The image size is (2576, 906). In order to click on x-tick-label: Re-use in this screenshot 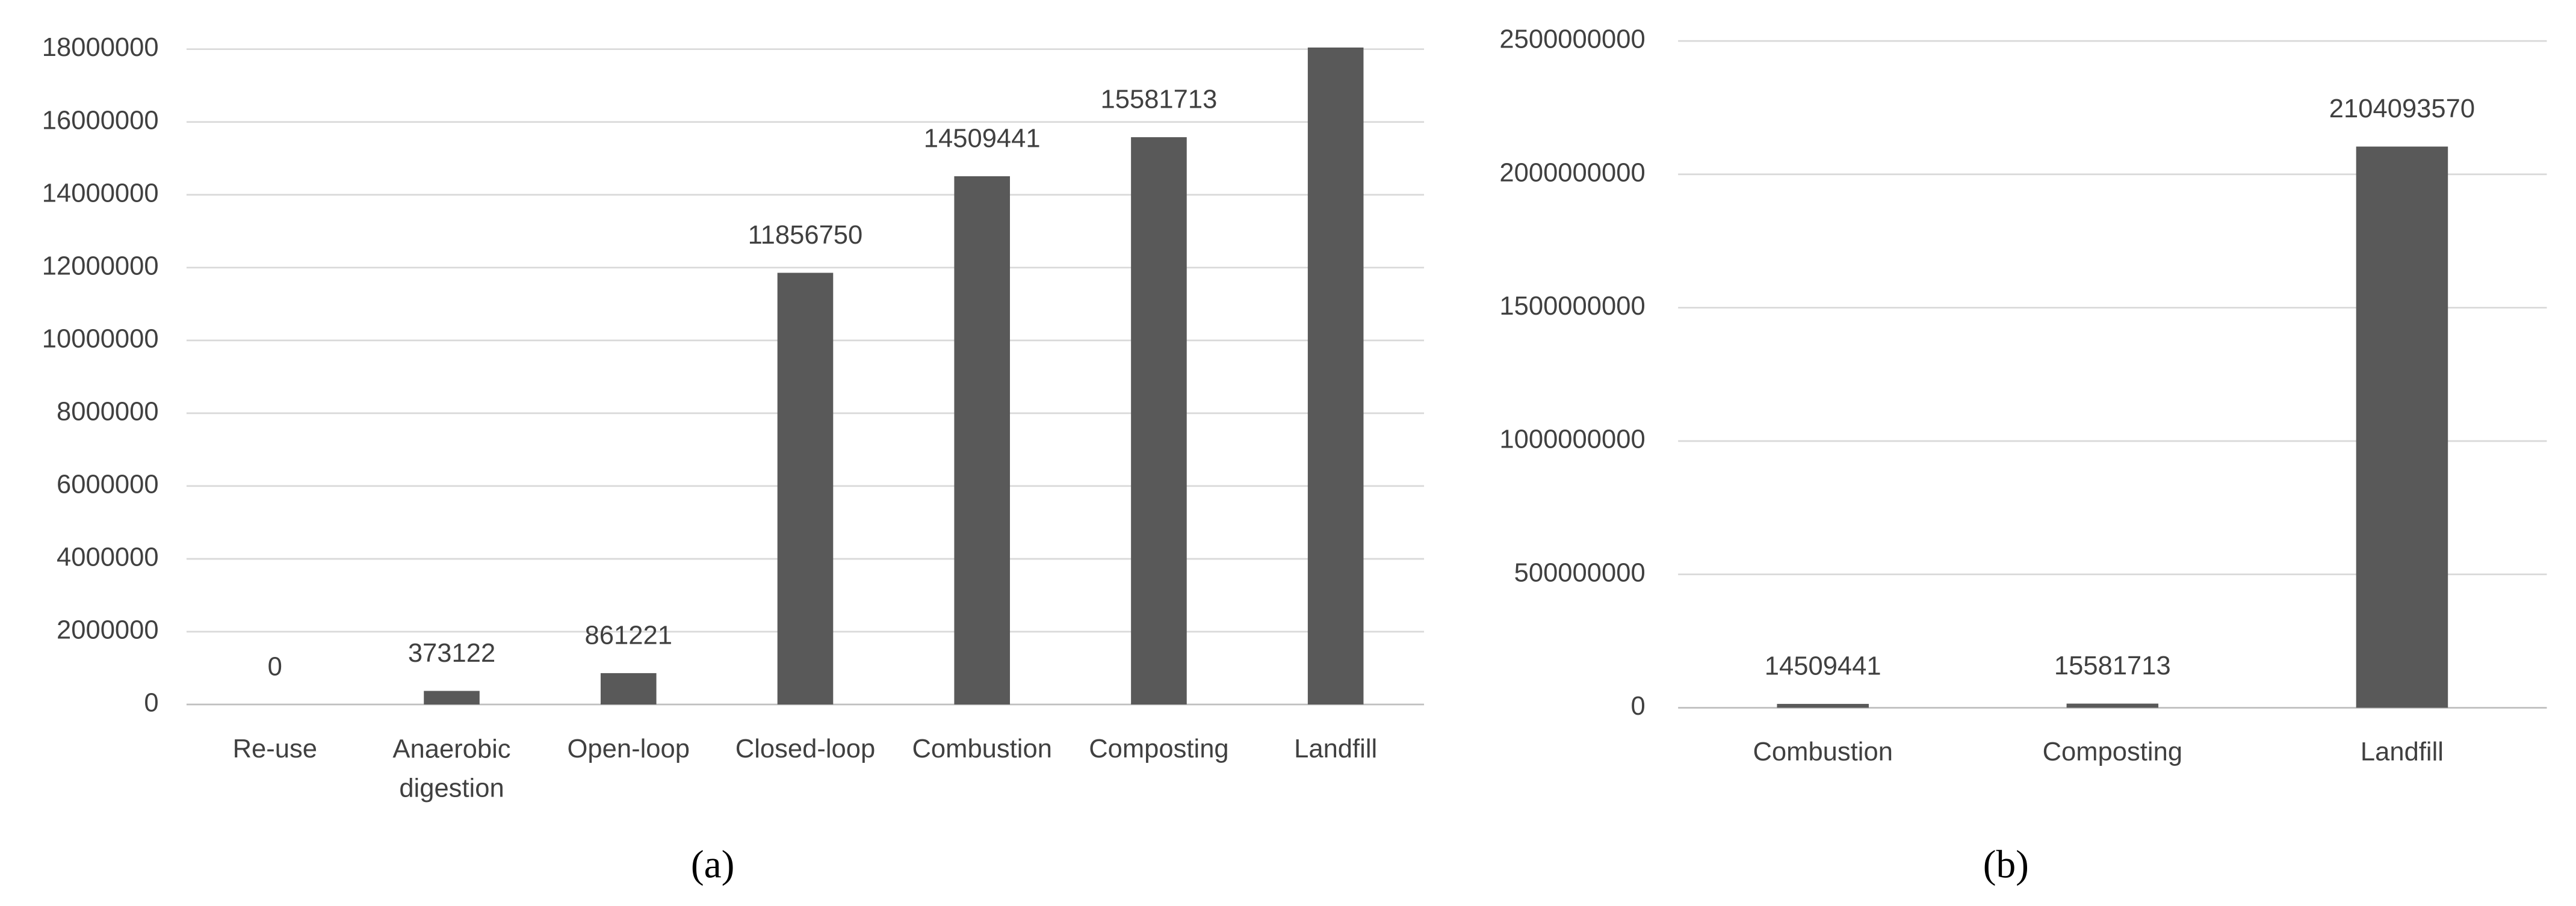, I will do `click(275, 749)`.